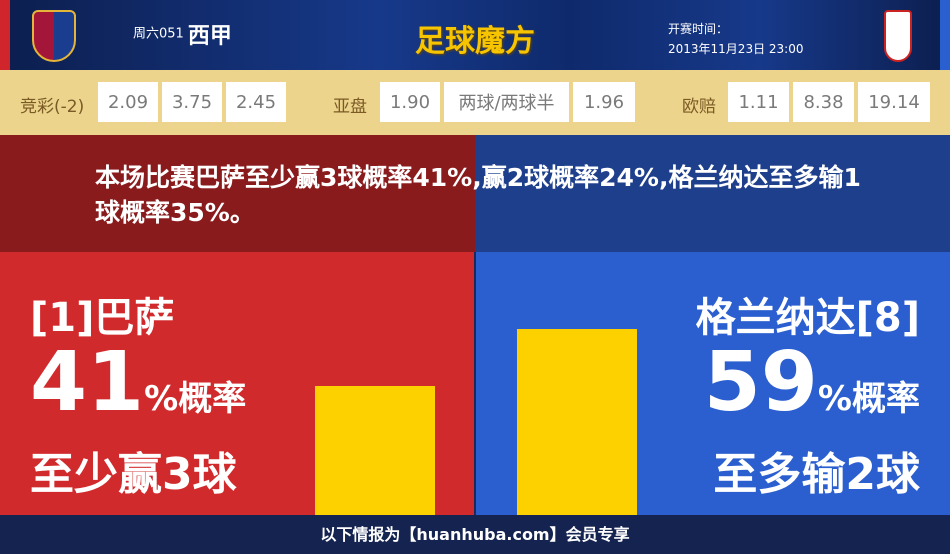 The height and width of the screenshot is (554, 950). What do you see at coordinates (475, 534) in the screenshot?
I see `member-footer-link: 以下情报为【huanhuba.com】会员专享` at bounding box center [475, 534].